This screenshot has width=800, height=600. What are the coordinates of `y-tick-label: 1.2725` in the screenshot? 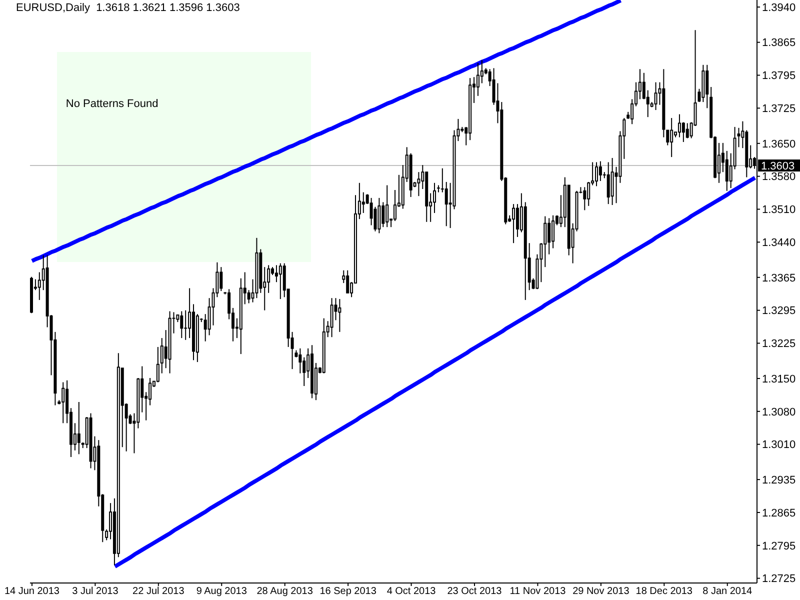 It's located at (779, 579).